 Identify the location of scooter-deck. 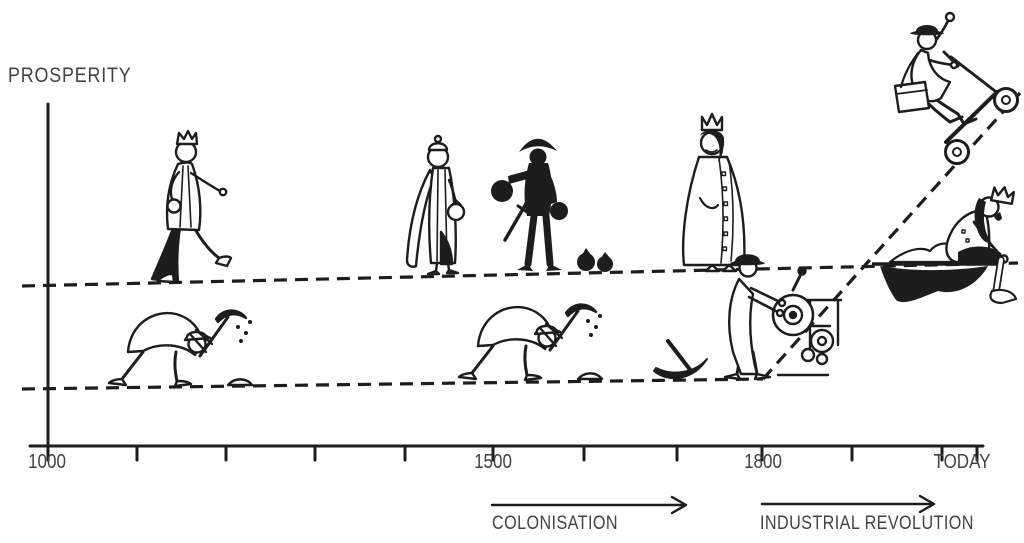
(971, 117).